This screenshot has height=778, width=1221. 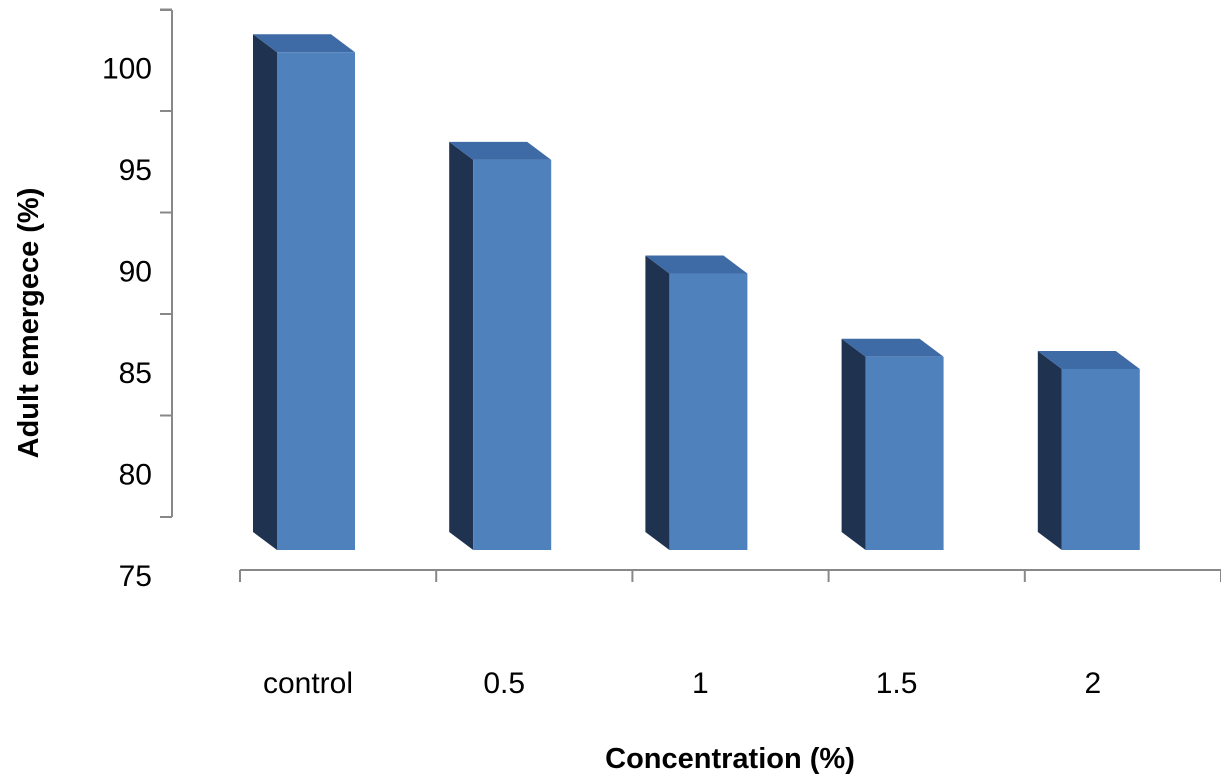 What do you see at coordinates (127, 69) in the screenshot?
I see `y-tick-label: 100` at bounding box center [127, 69].